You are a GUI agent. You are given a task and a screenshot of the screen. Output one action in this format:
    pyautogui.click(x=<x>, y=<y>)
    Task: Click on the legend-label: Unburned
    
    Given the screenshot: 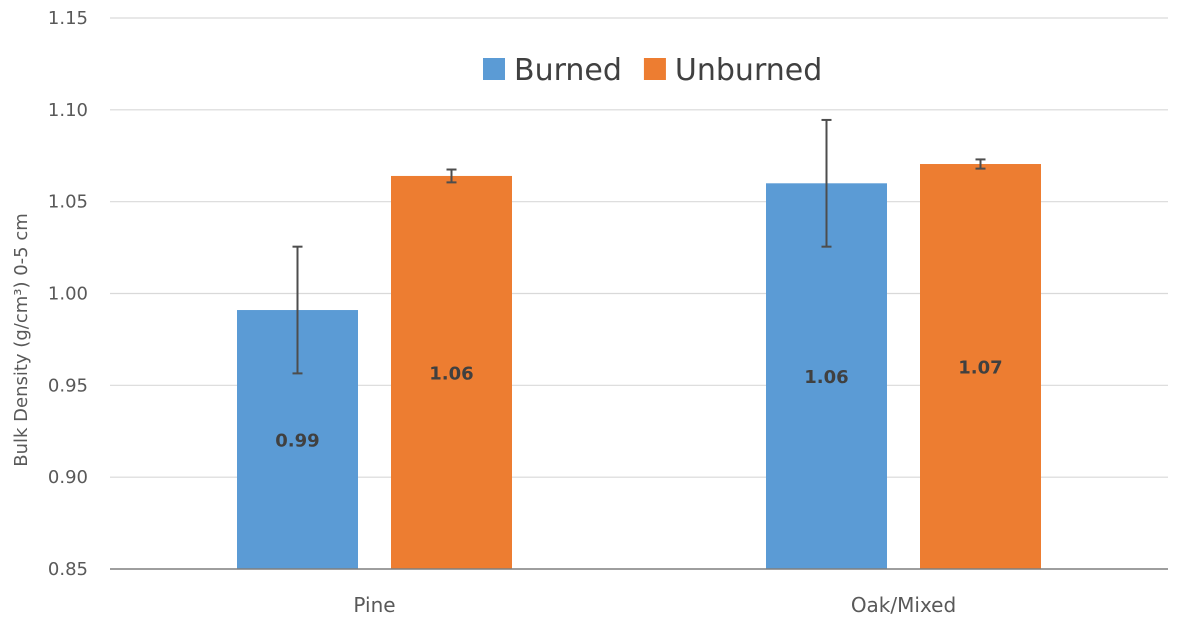 What is the action you would take?
    pyautogui.click(x=748, y=70)
    